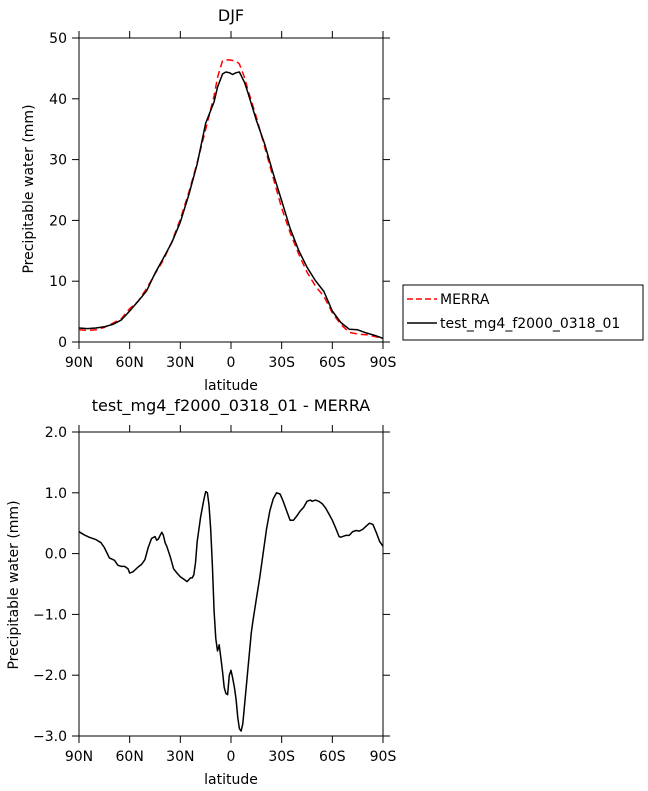  Describe the element at coordinates (332, 757) in the screenshot. I see `bottom-x-tick-label: 60S` at that location.